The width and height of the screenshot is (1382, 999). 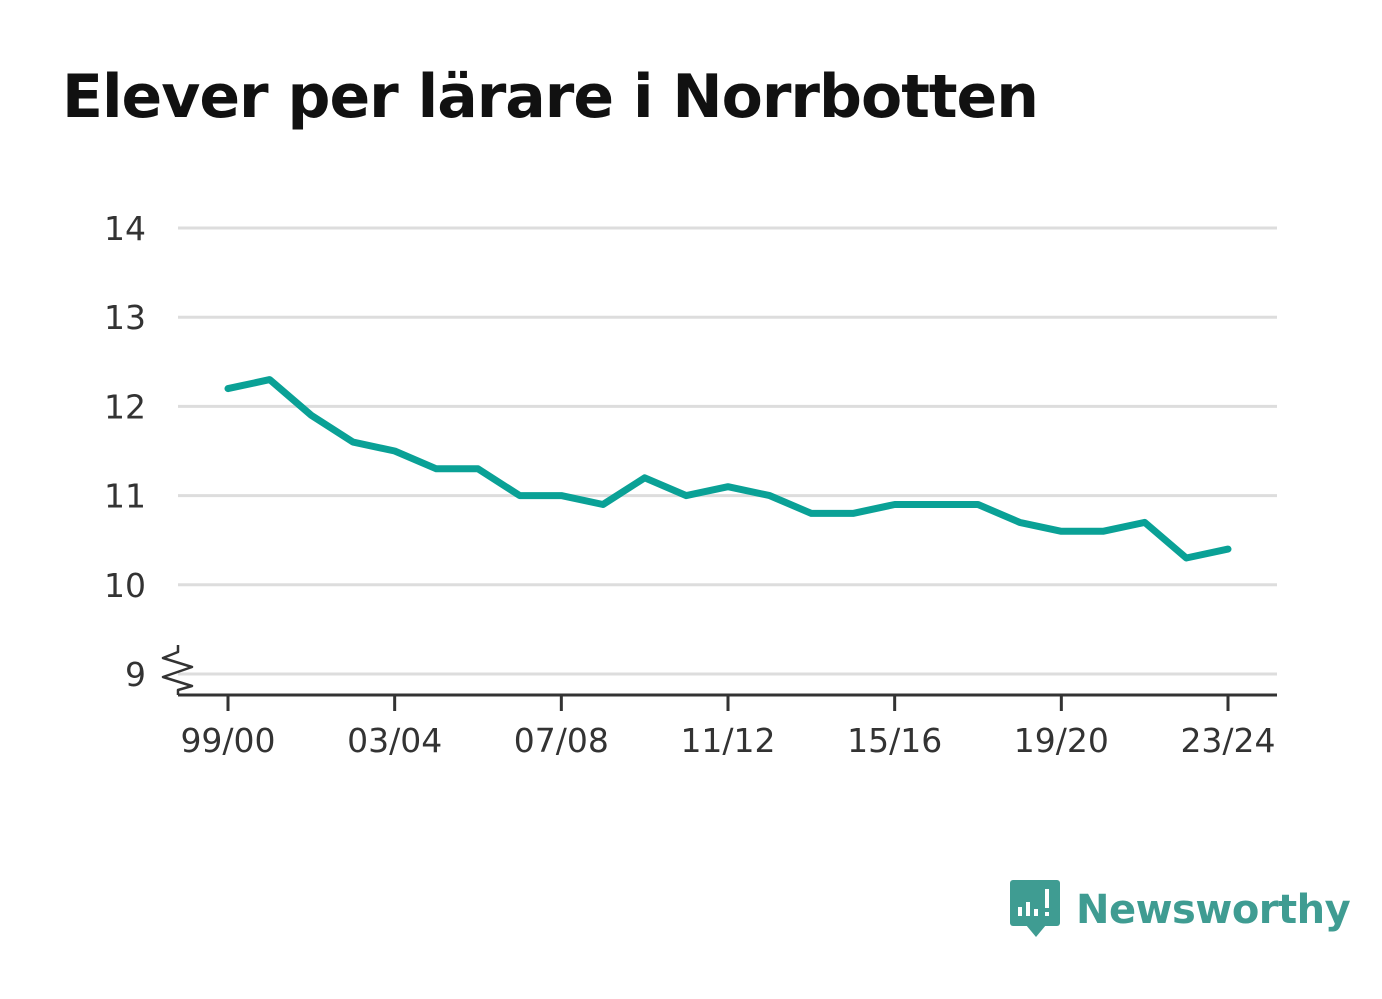 What do you see at coordinates (1213, 910) in the screenshot?
I see `brand-name: Newsworthy` at bounding box center [1213, 910].